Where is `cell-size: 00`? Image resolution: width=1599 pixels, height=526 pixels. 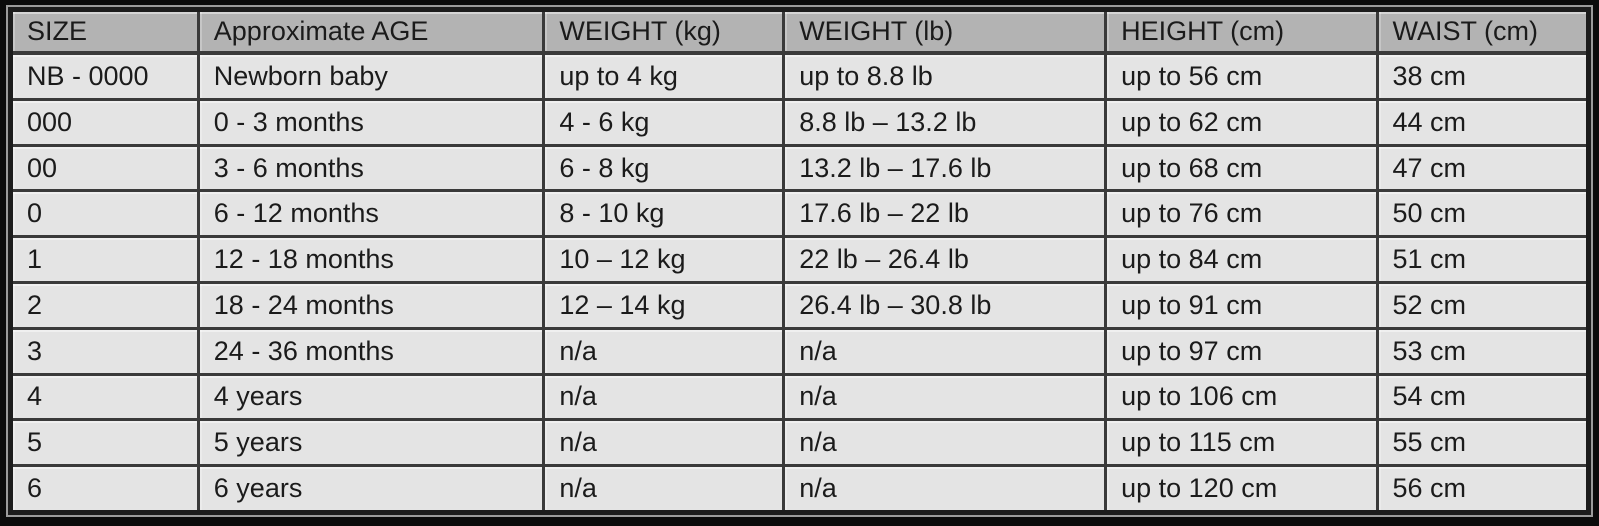 cell-size: 00 is located at coordinates (104, 168).